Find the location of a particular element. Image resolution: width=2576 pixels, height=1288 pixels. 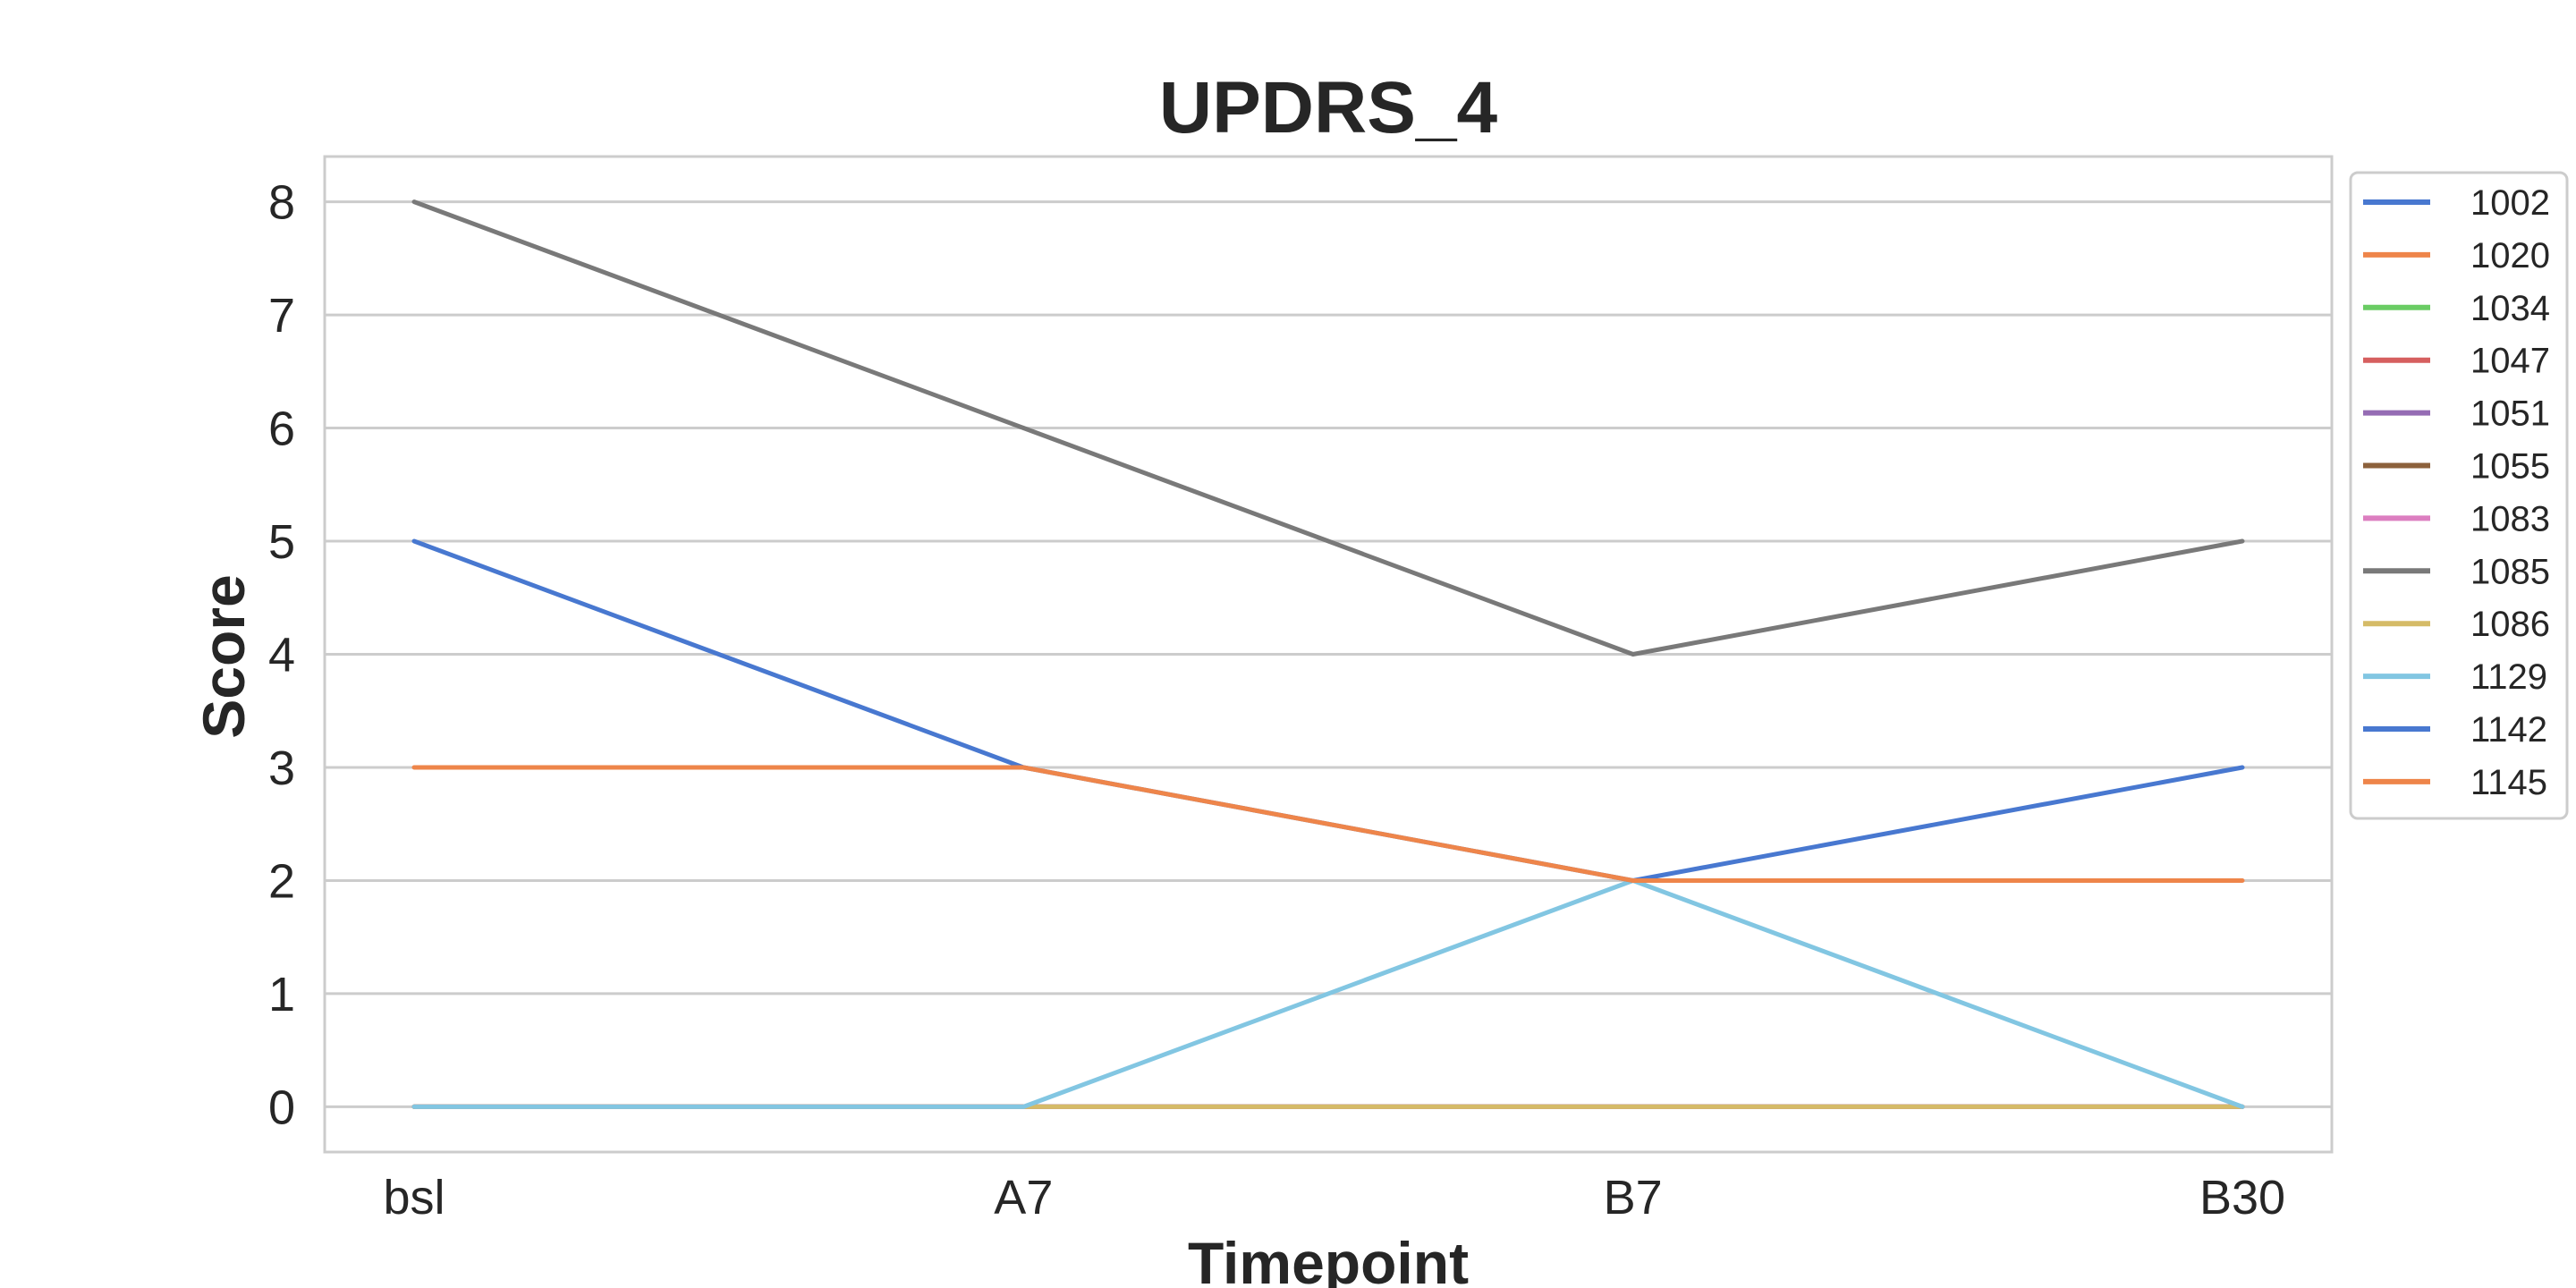

x-axis-label: Timepoint is located at coordinates (1328, 1259).